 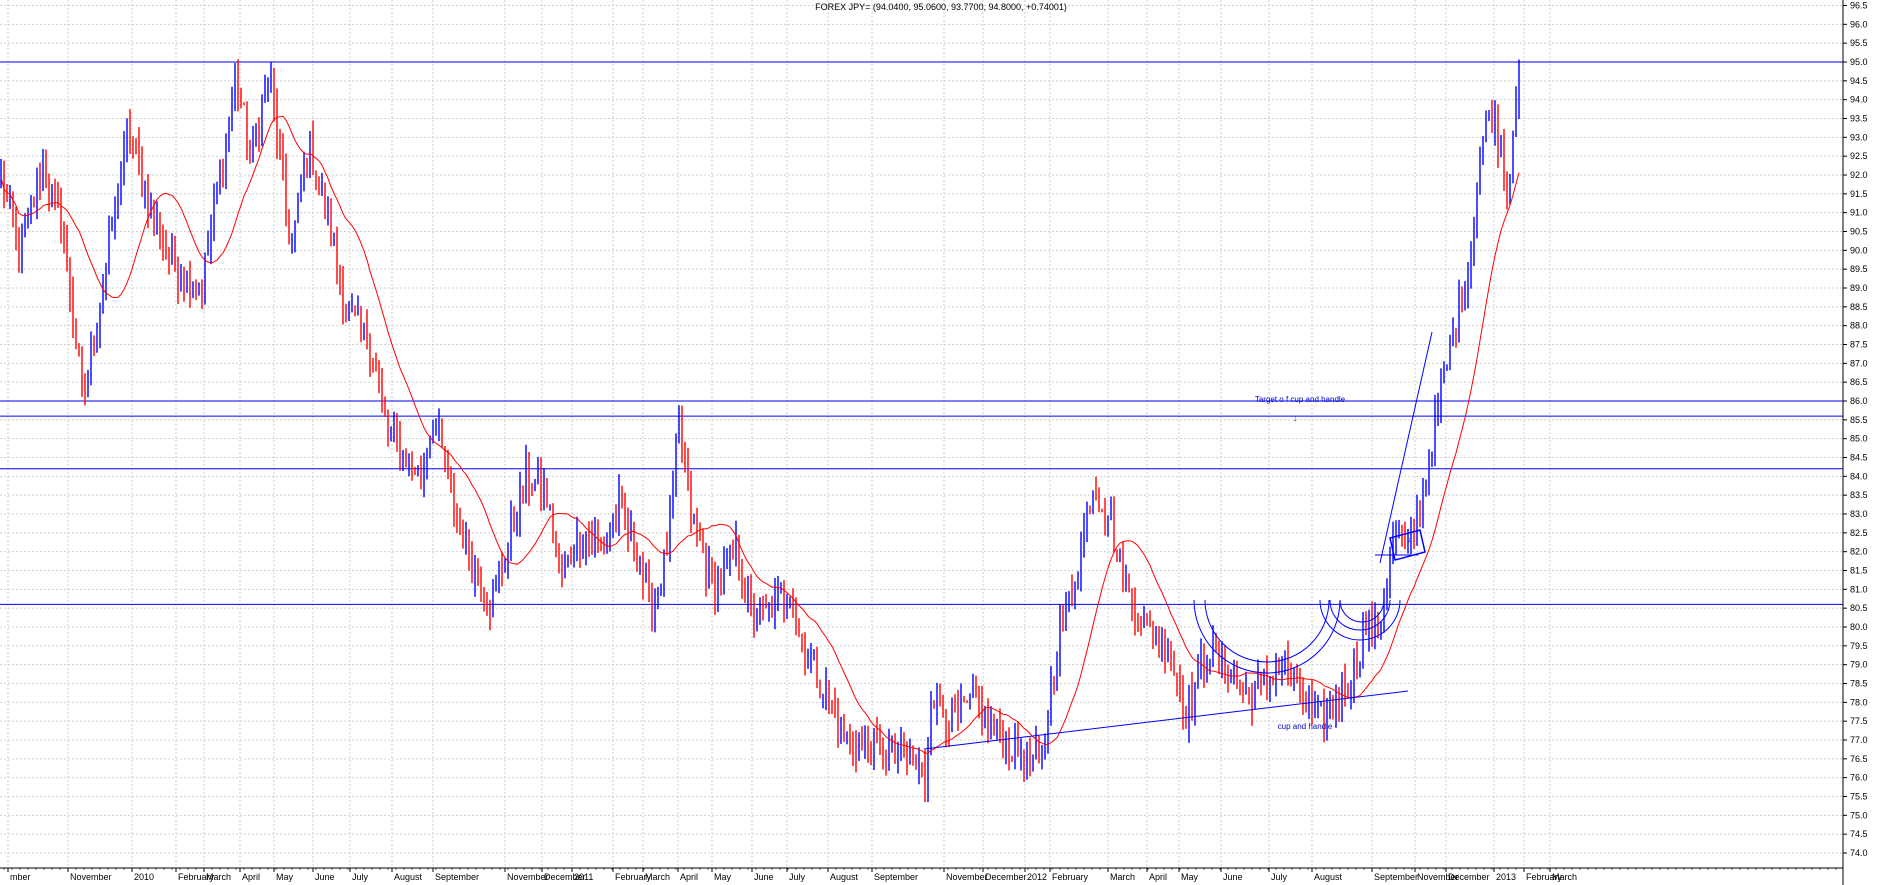 What do you see at coordinates (1859, 24) in the screenshot?
I see `y-tick-label: 96.0` at bounding box center [1859, 24].